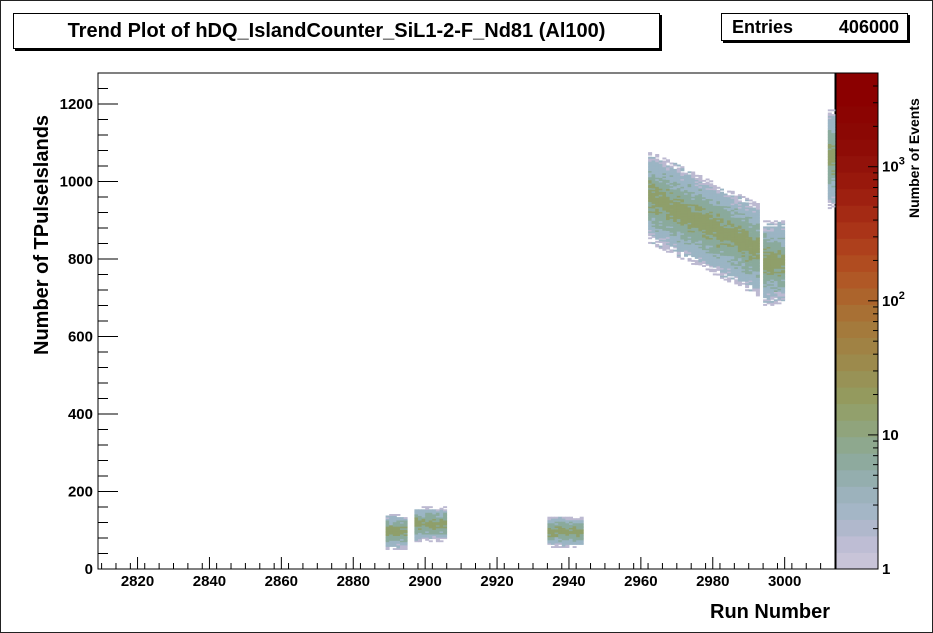  What do you see at coordinates (914, 158) in the screenshot?
I see `z-axis-title: Number of Events` at bounding box center [914, 158].